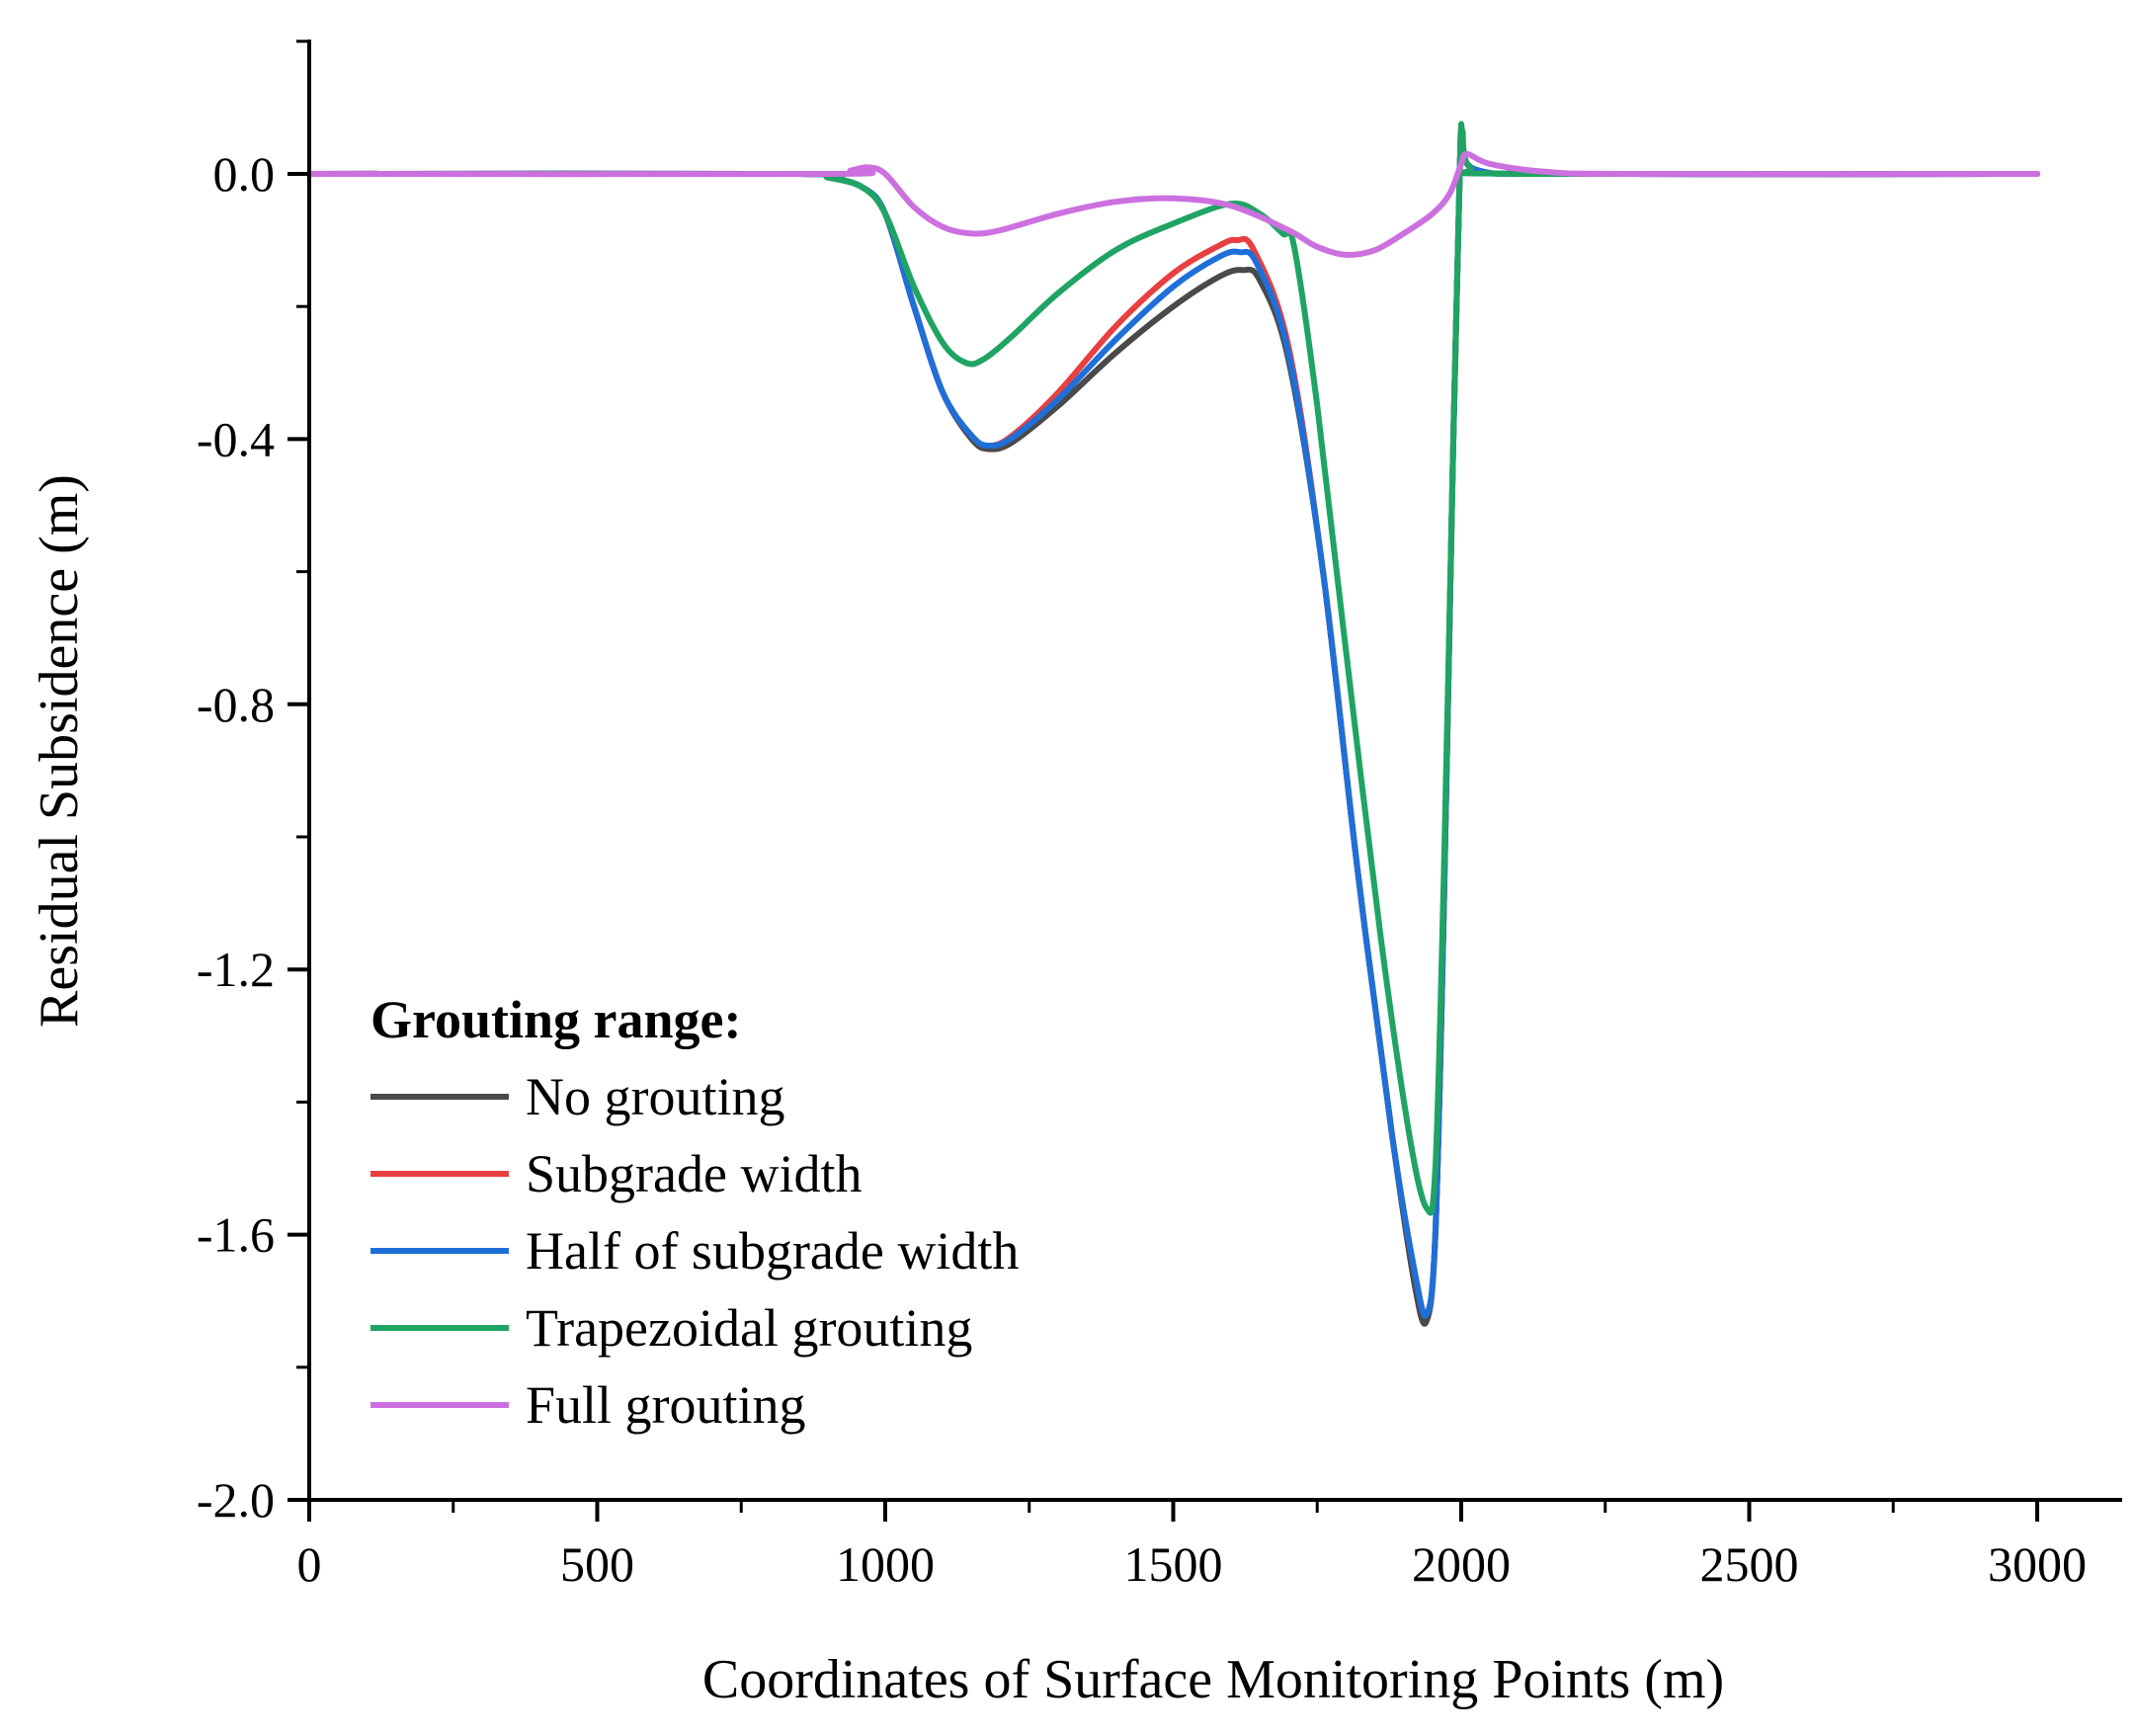 The image size is (2138, 1736). What do you see at coordinates (666, 1405) in the screenshot?
I see `legend-label-full-grouting: Full grouting` at bounding box center [666, 1405].